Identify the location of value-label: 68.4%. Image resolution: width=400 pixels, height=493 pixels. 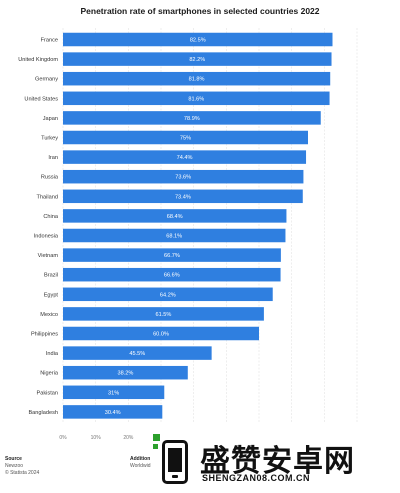
(175, 217).